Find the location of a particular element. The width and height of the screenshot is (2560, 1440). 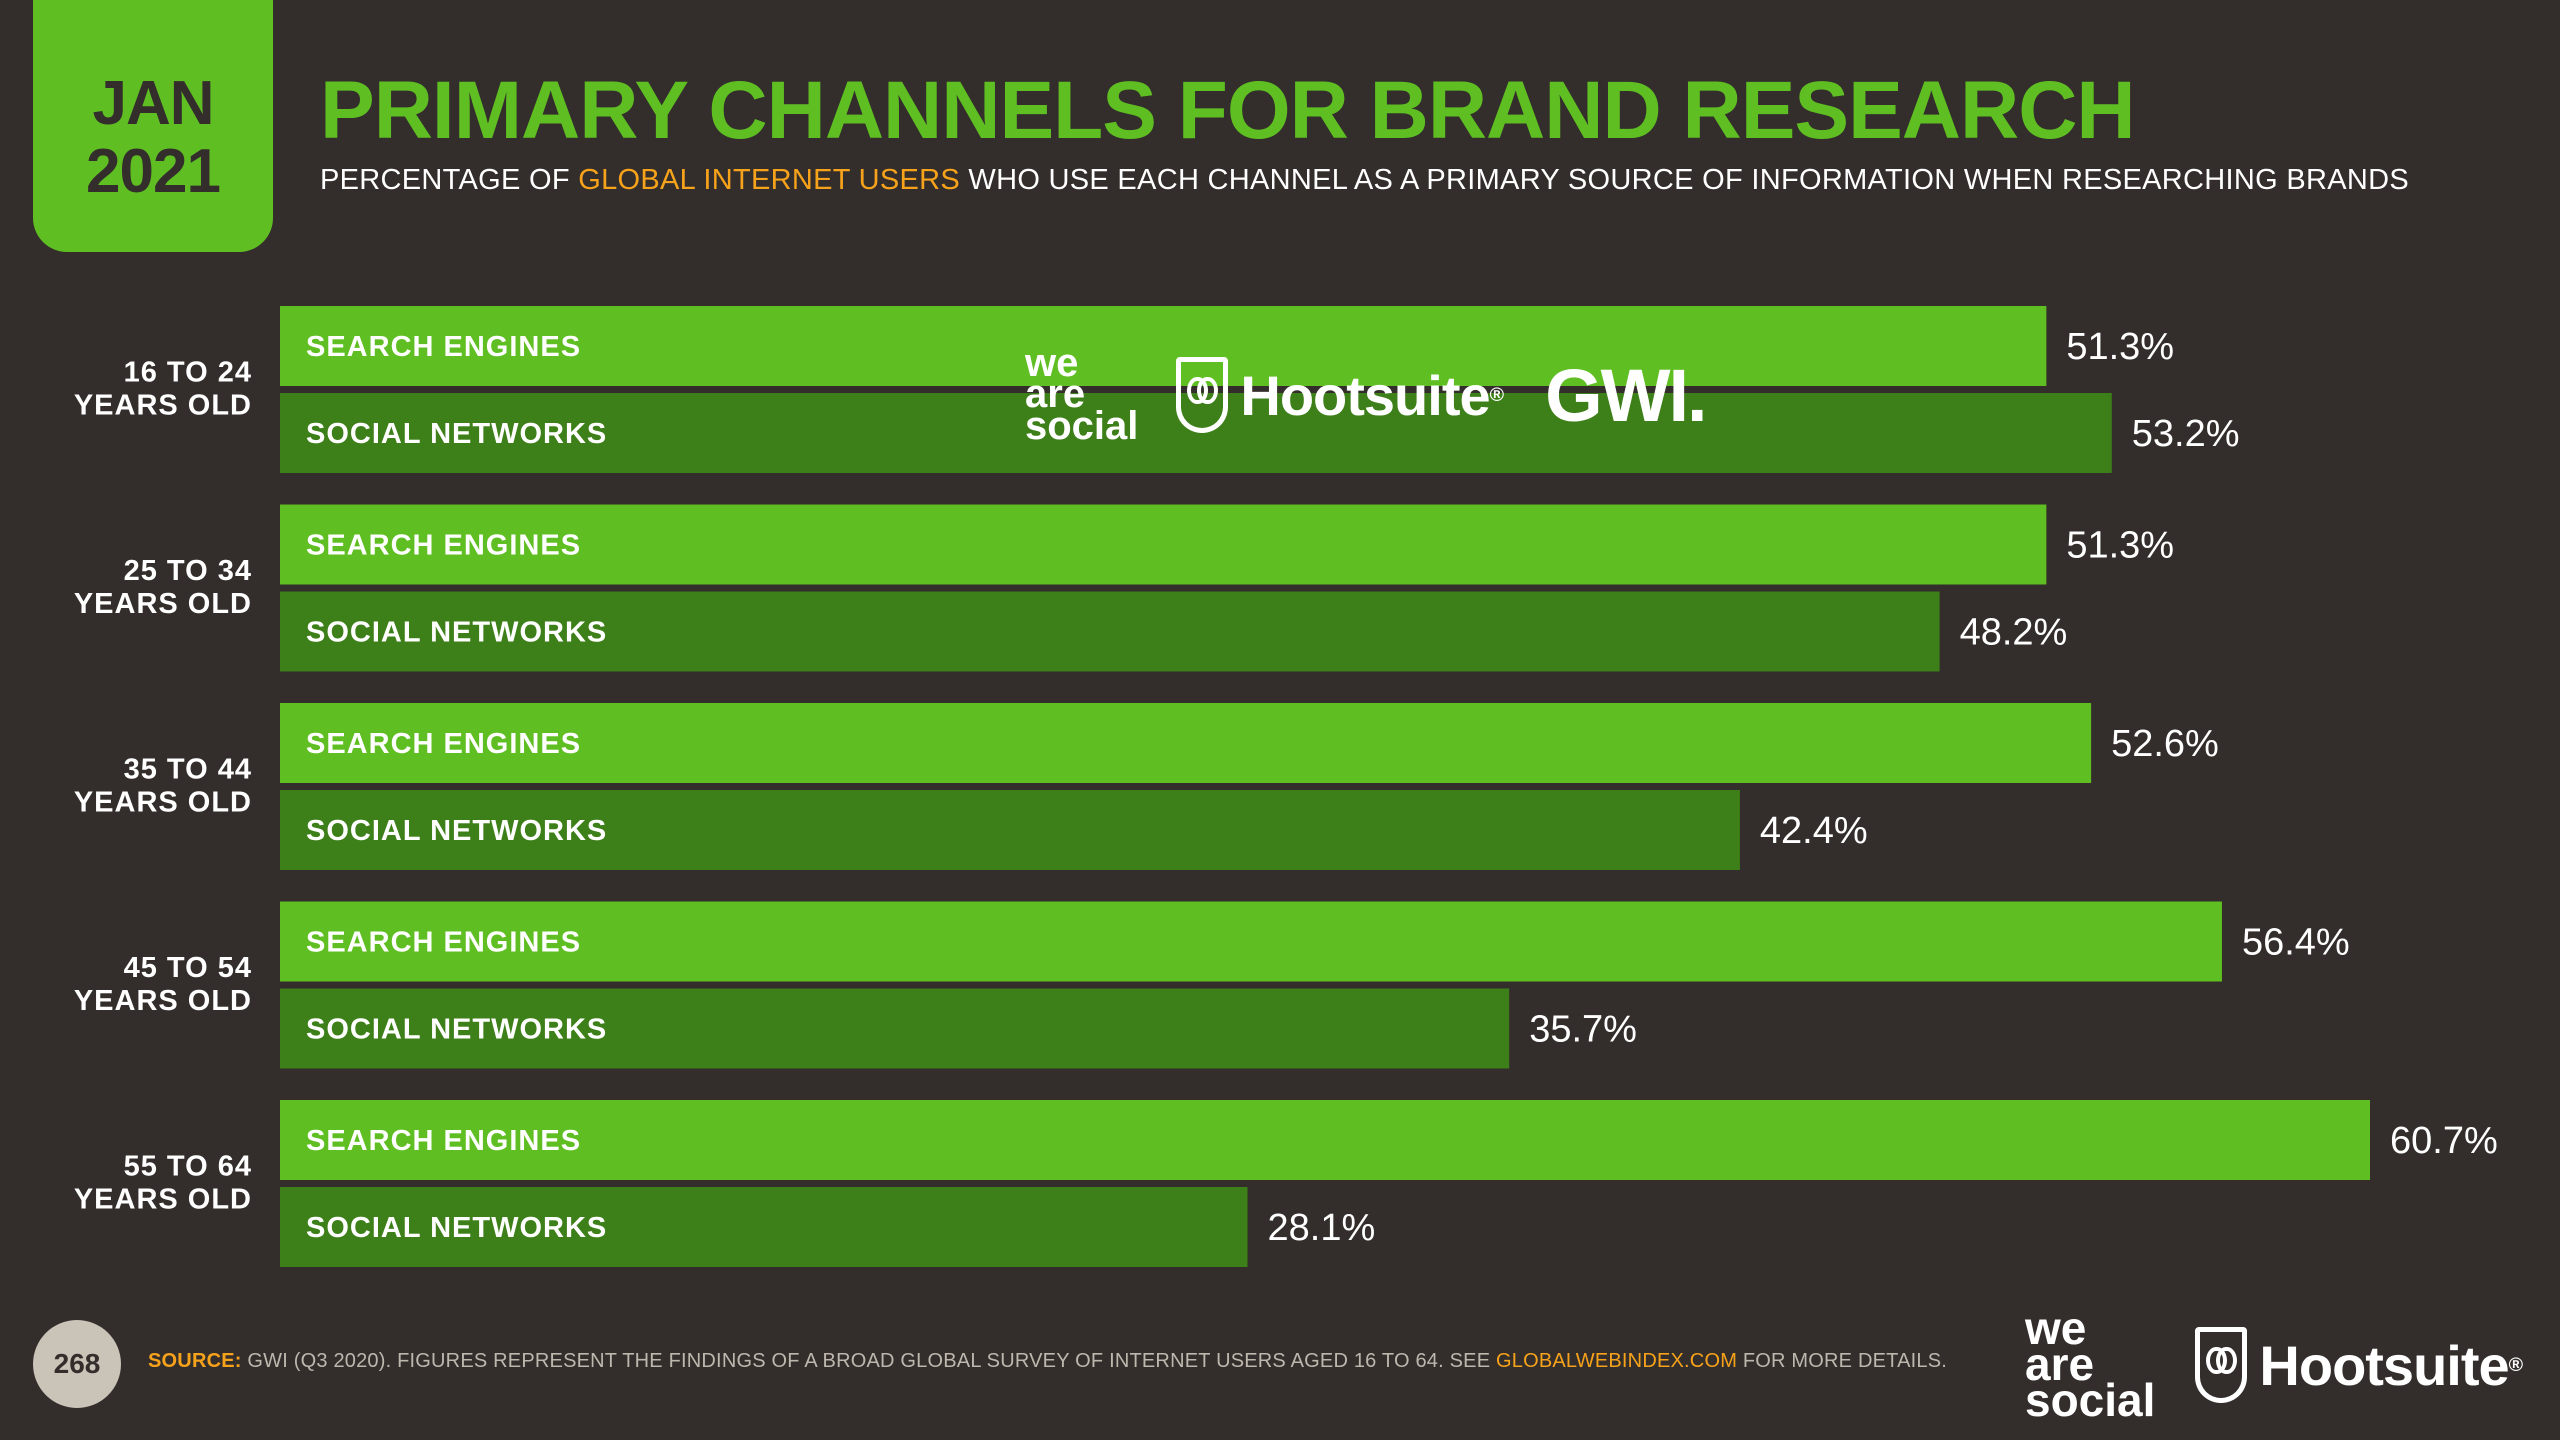

footer-owl-icon is located at coordinates (2221, 1365).